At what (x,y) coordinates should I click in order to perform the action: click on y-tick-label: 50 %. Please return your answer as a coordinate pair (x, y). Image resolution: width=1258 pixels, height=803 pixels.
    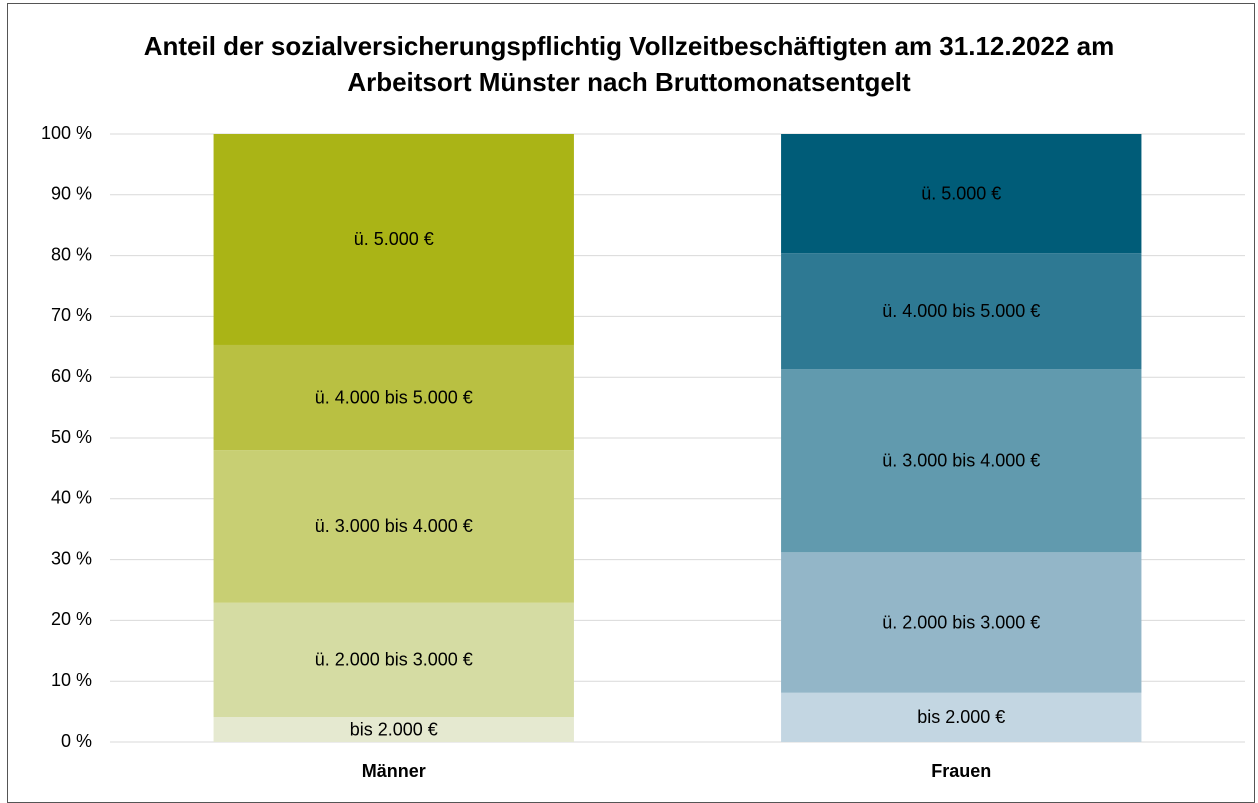
    Looking at the image, I should click on (71, 437).